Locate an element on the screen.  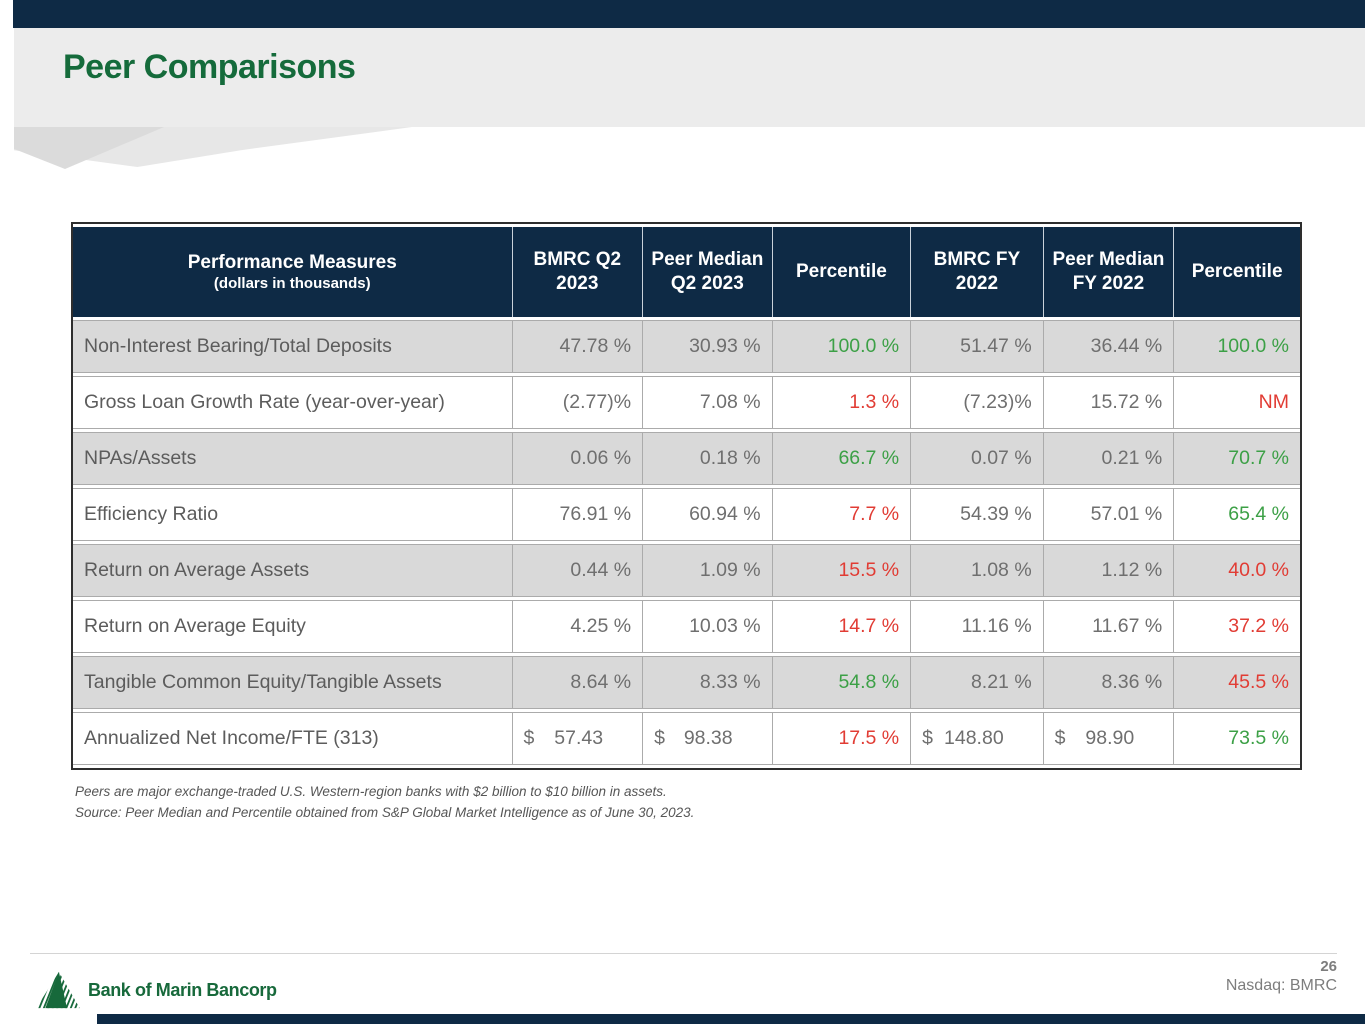
money-amount: 57.43 is located at coordinates (579, 738).